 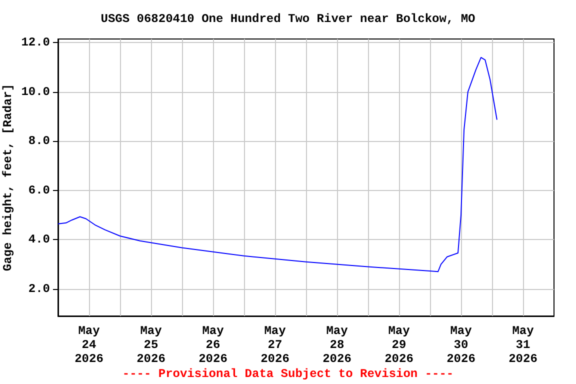 I want to click on y-tick-label: 2.0, so click(x=39, y=289).